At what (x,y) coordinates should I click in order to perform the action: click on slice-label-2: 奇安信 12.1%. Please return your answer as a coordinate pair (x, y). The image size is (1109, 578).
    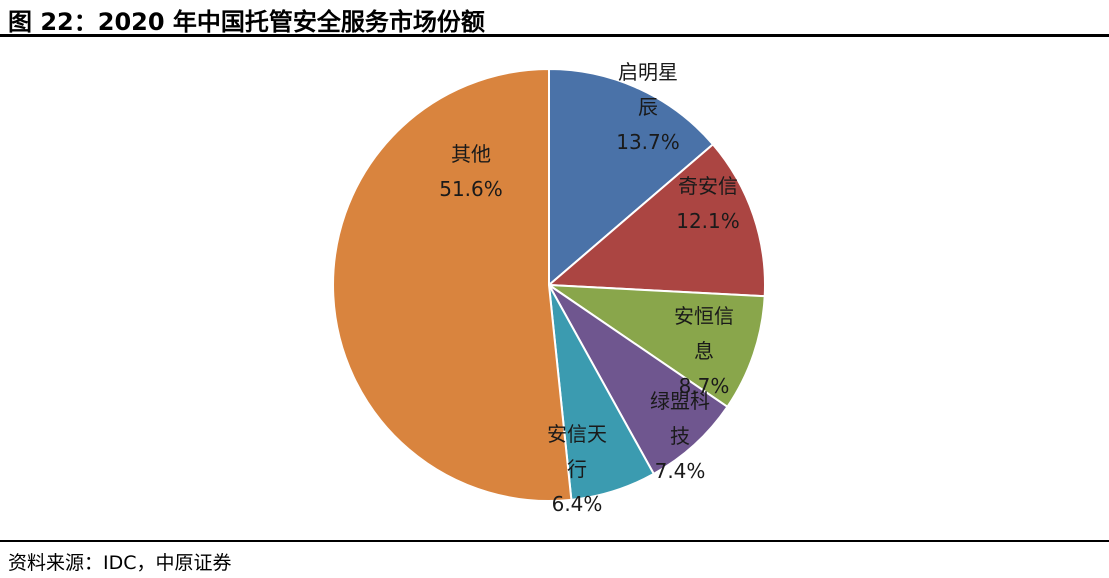
    Looking at the image, I should click on (708, 203).